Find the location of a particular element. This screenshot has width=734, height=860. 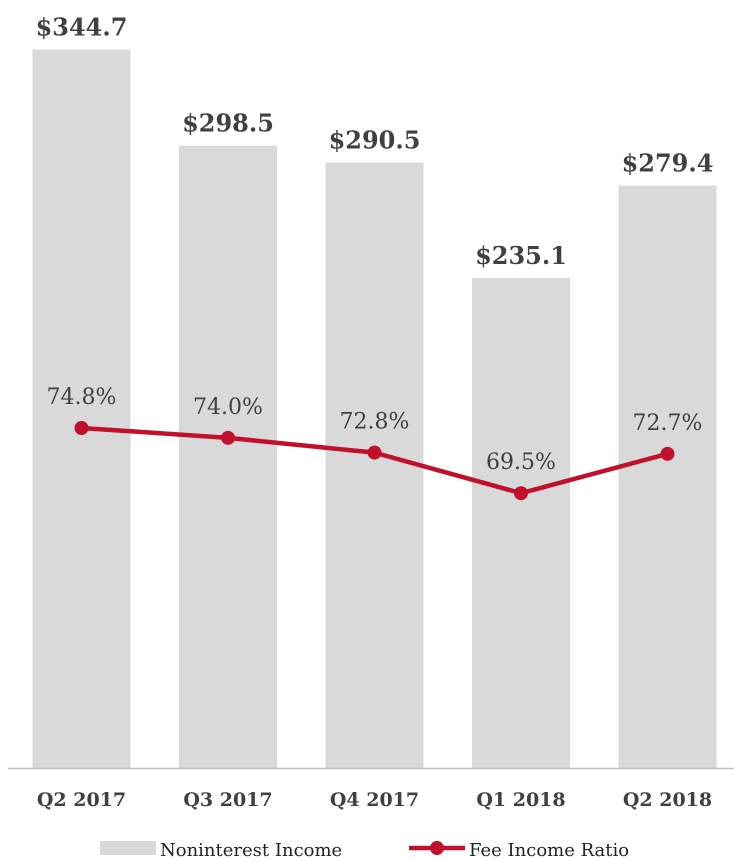

bar-value-label-q2-2017: $344.7 is located at coordinates (82, 26).